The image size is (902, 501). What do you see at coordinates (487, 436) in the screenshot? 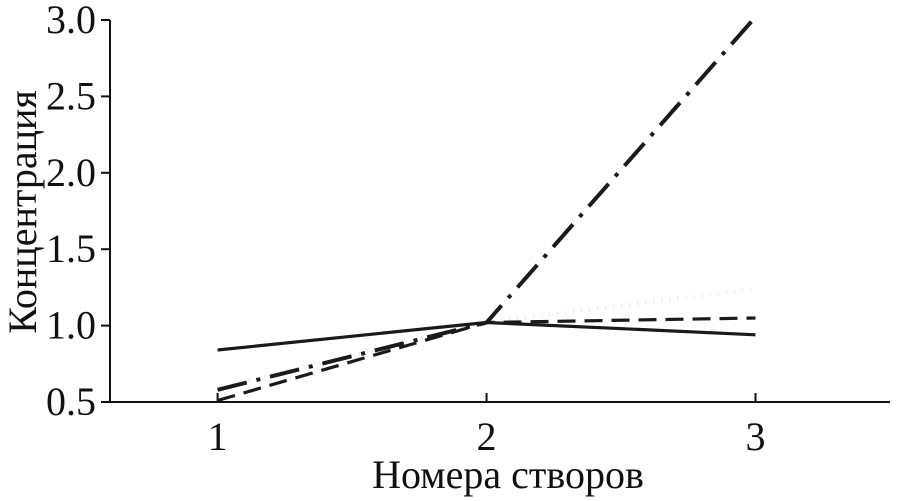
I see `x-tick-label: 2` at bounding box center [487, 436].